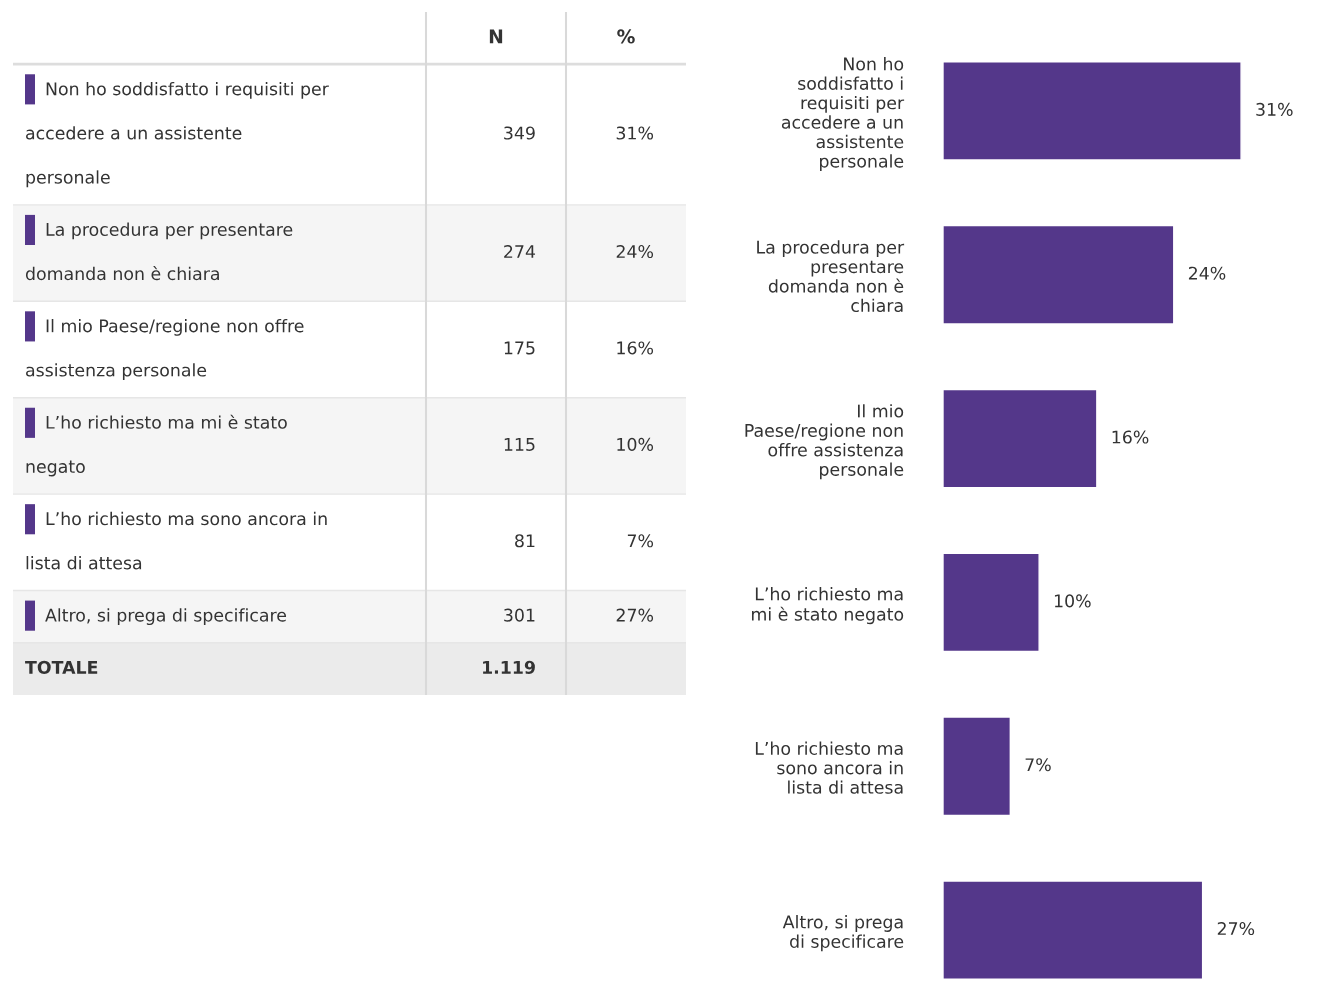 The height and width of the screenshot is (983, 1344). Describe the element at coordinates (177, 134) in the screenshot. I see `text: Non ho soddisfatto i requisiti per accedere a un assistente personale` at that location.